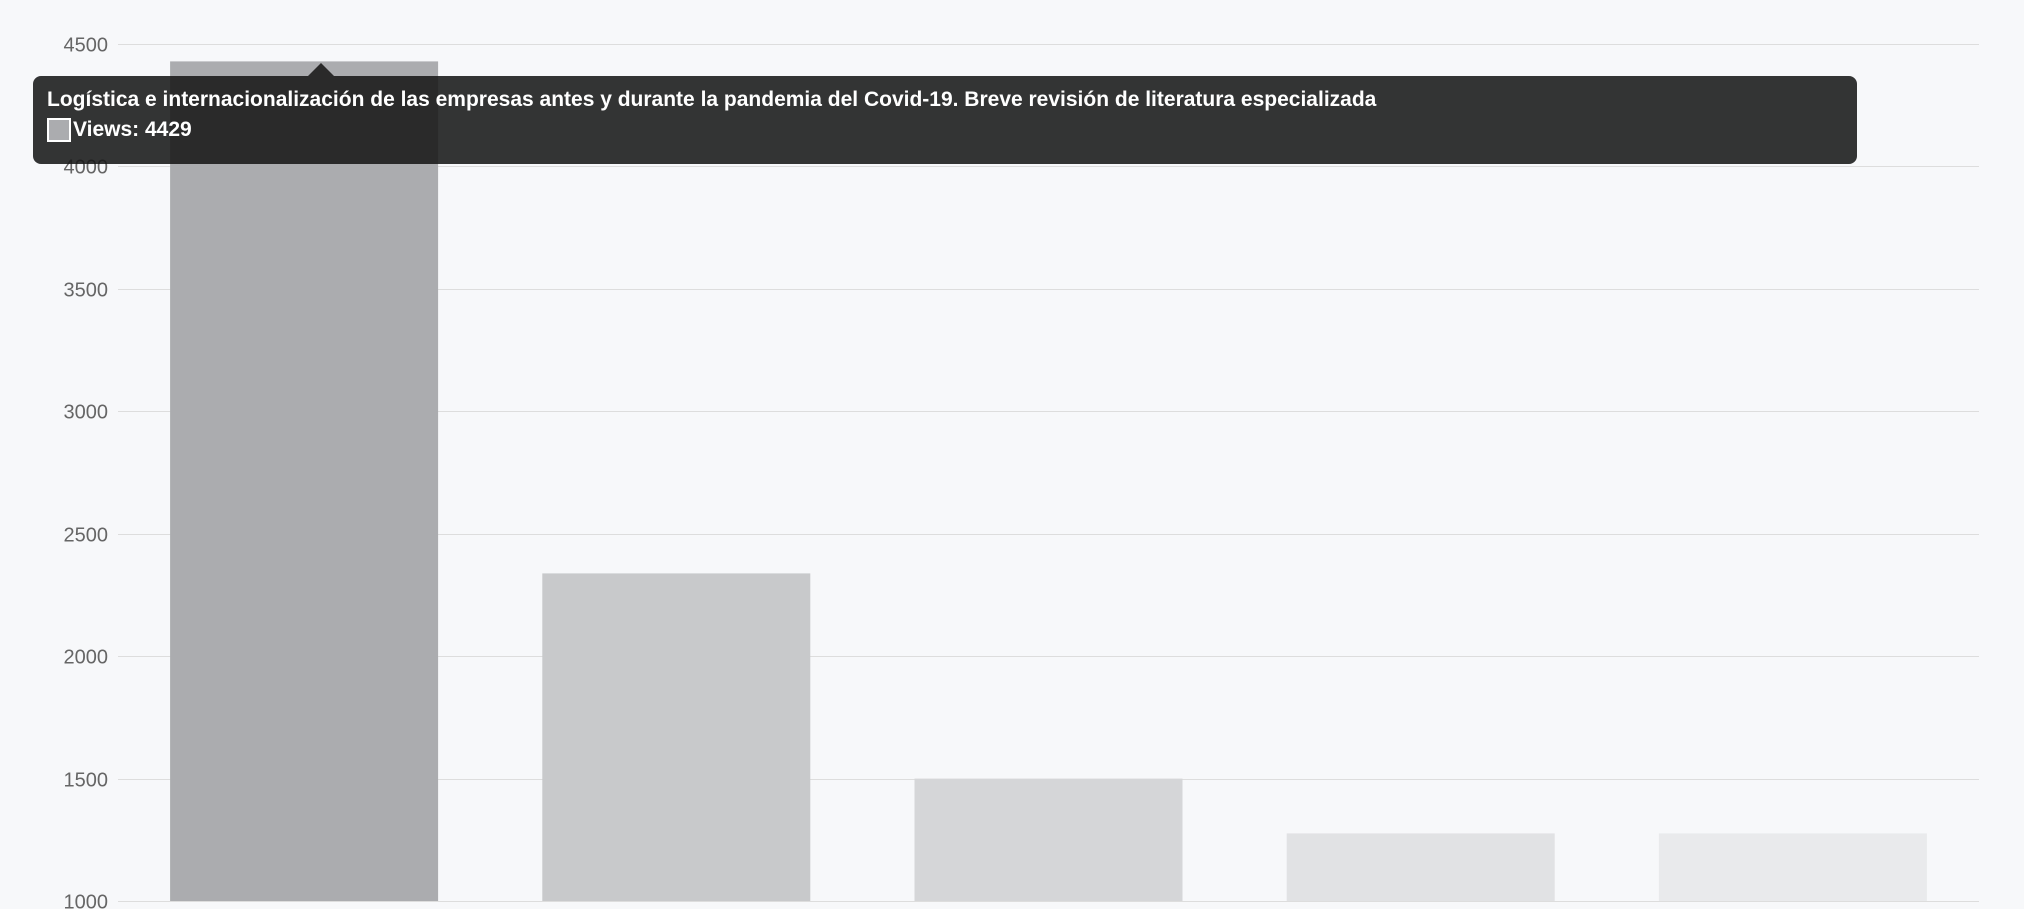  What do you see at coordinates (59, 130) in the screenshot?
I see `tooltip-color-swatch` at bounding box center [59, 130].